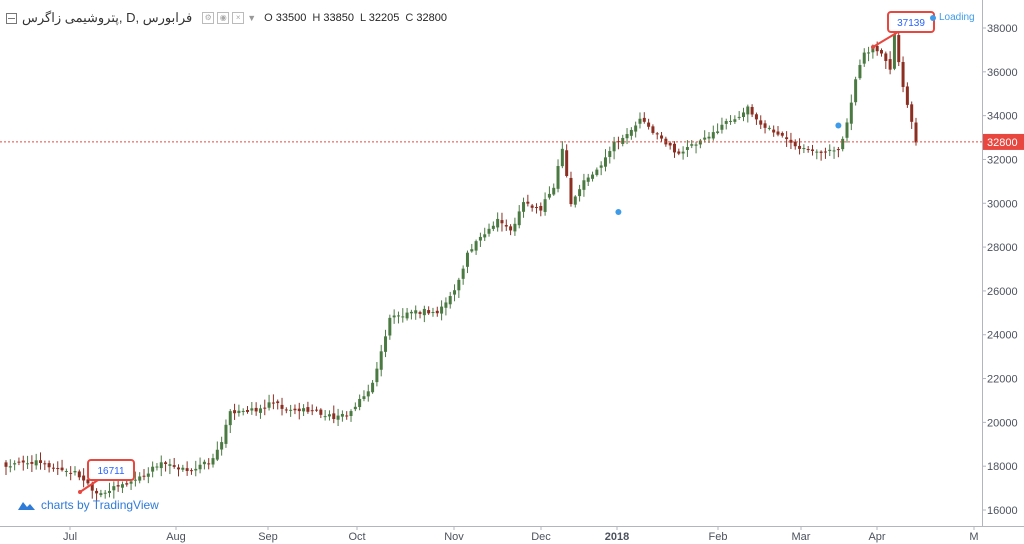 The height and width of the screenshot is (544, 1024). Describe the element at coordinates (1002, 380) in the screenshot. I see `y-tick-label: 22000` at that location.